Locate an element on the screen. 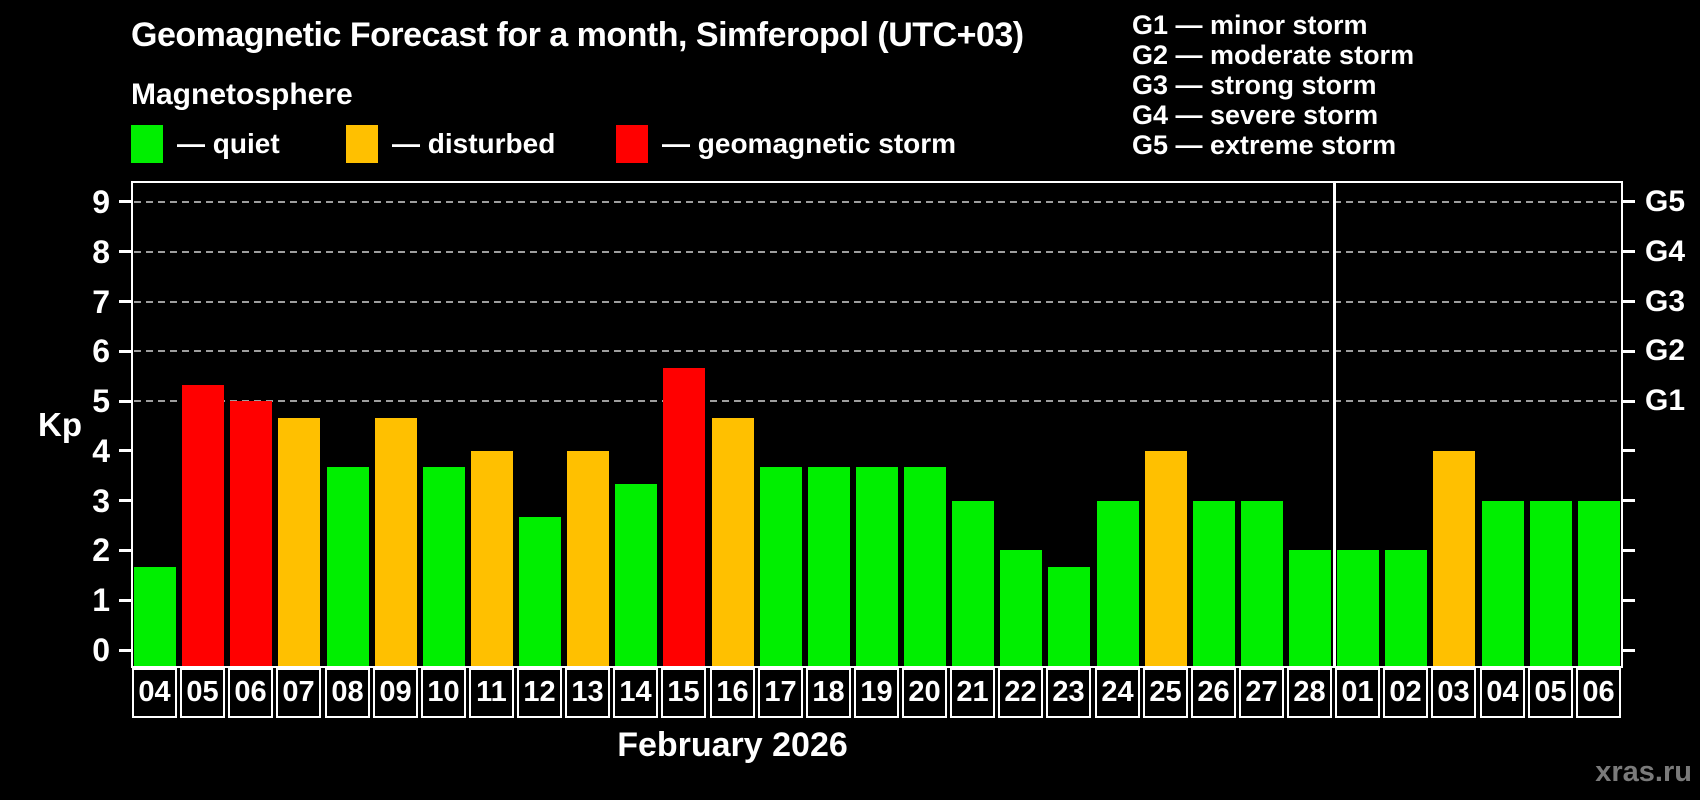 The height and width of the screenshot is (800, 1700). g5-legend-line: G5 — extreme storm is located at coordinates (1264, 145).